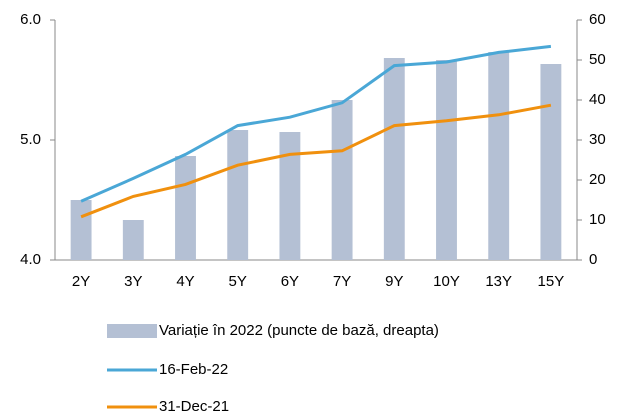 Image resolution: width=618 pixels, height=415 pixels. Describe the element at coordinates (194, 406) in the screenshot. I see `legend-label: 31-Dec-21` at that location.